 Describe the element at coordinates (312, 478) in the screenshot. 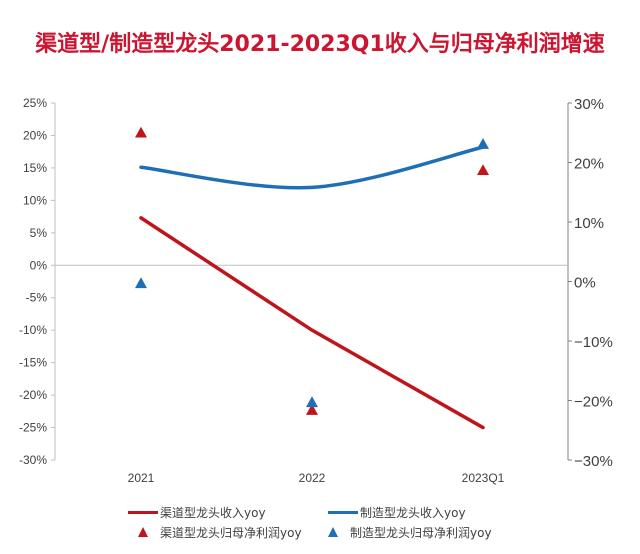

I see `category-label: 2022` at that location.